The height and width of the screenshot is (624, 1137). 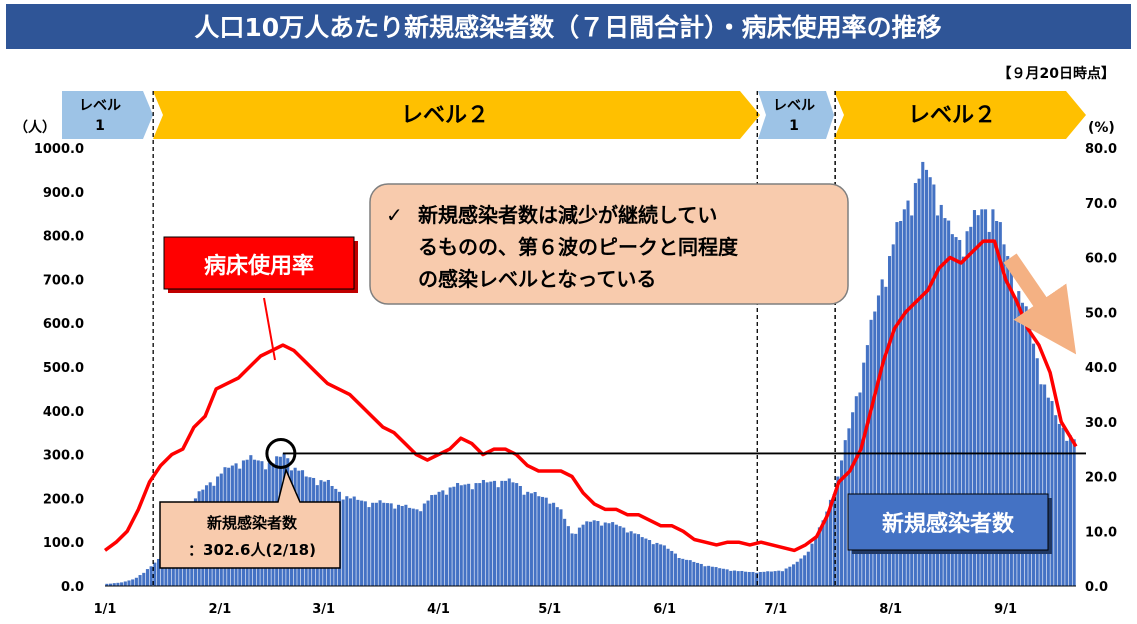 What do you see at coordinates (63, 543) in the screenshot?
I see `left-tick-label: 100.0` at bounding box center [63, 543].